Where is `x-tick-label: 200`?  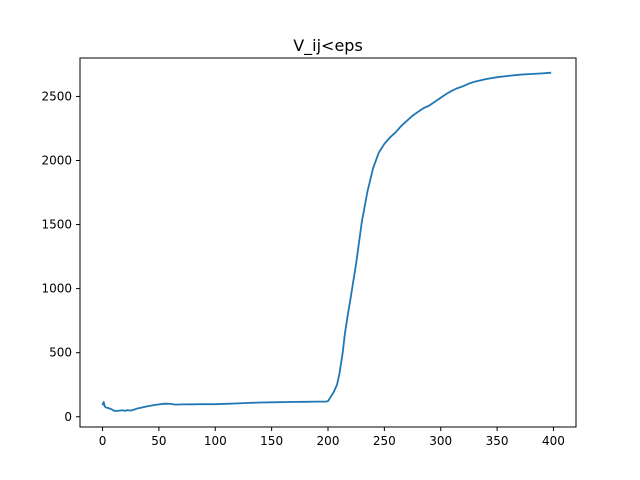 x-tick-label: 200 is located at coordinates (328, 441).